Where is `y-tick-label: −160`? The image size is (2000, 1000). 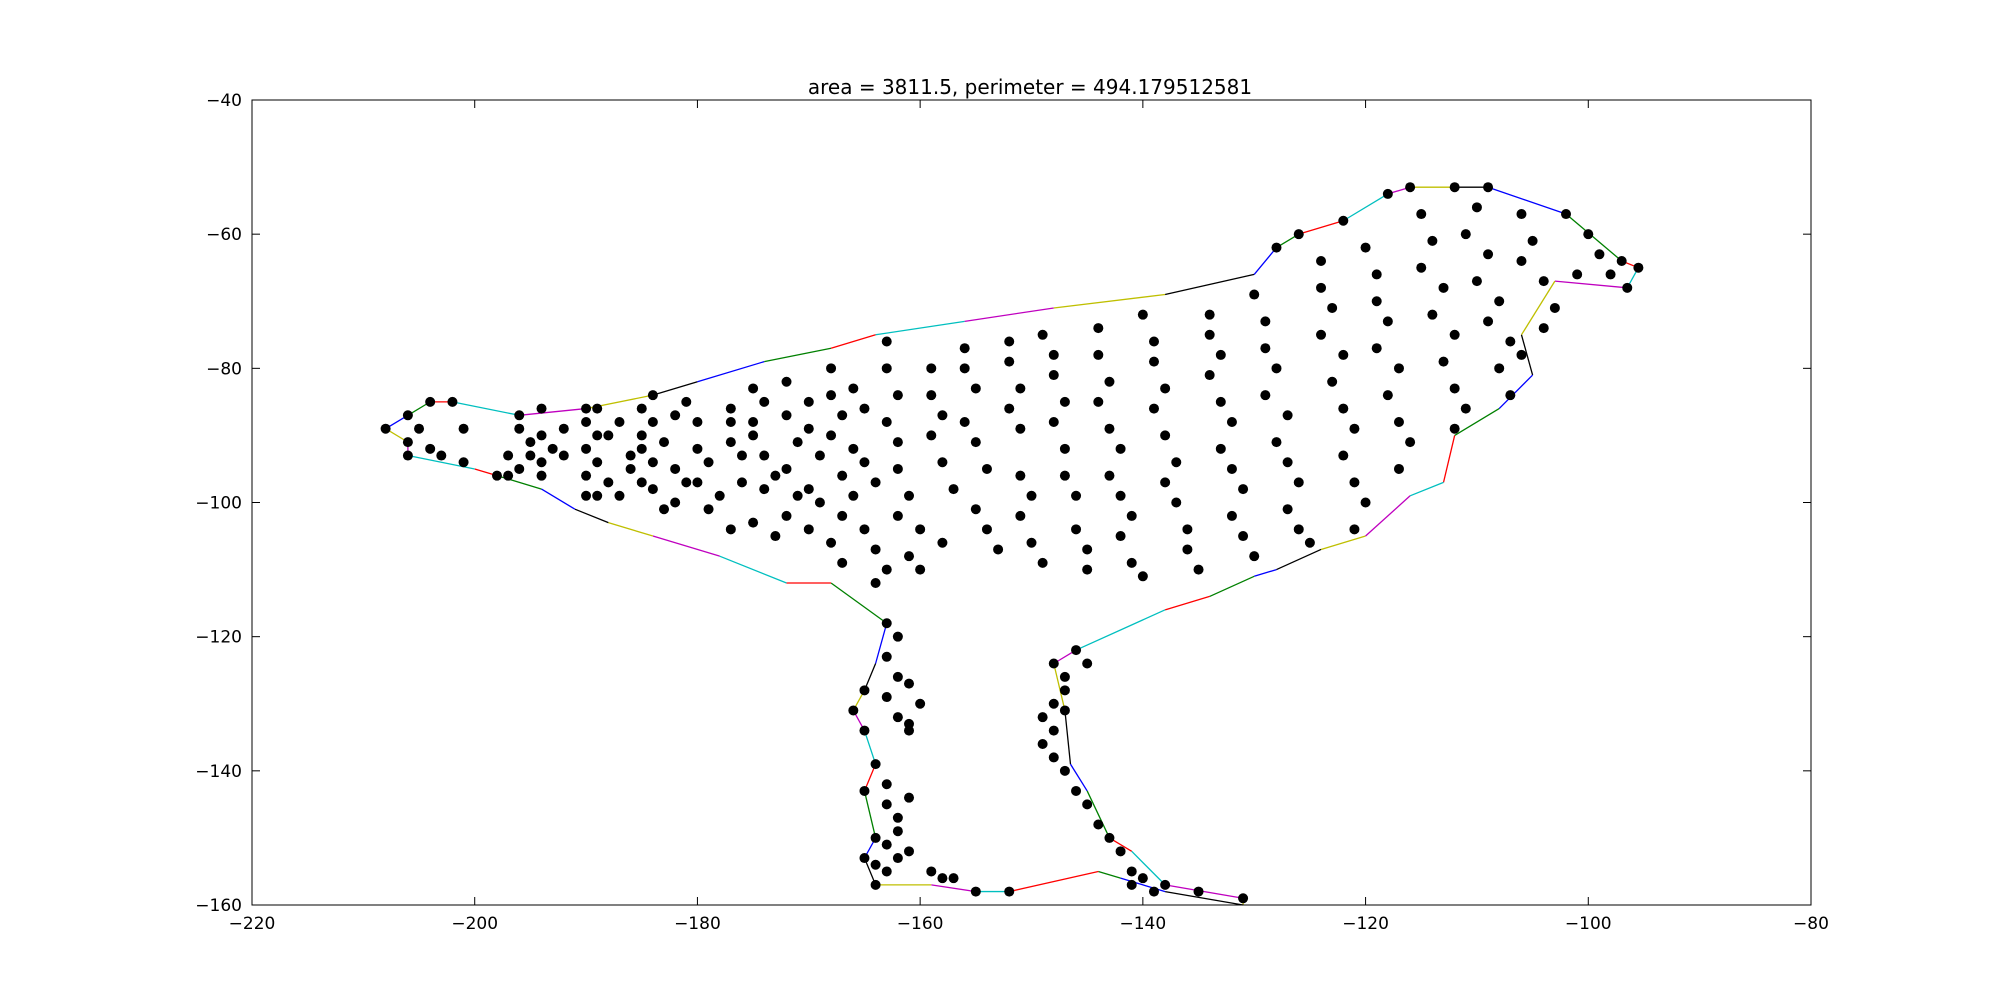 y-tick-label: −160 is located at coordinates (218, 906).